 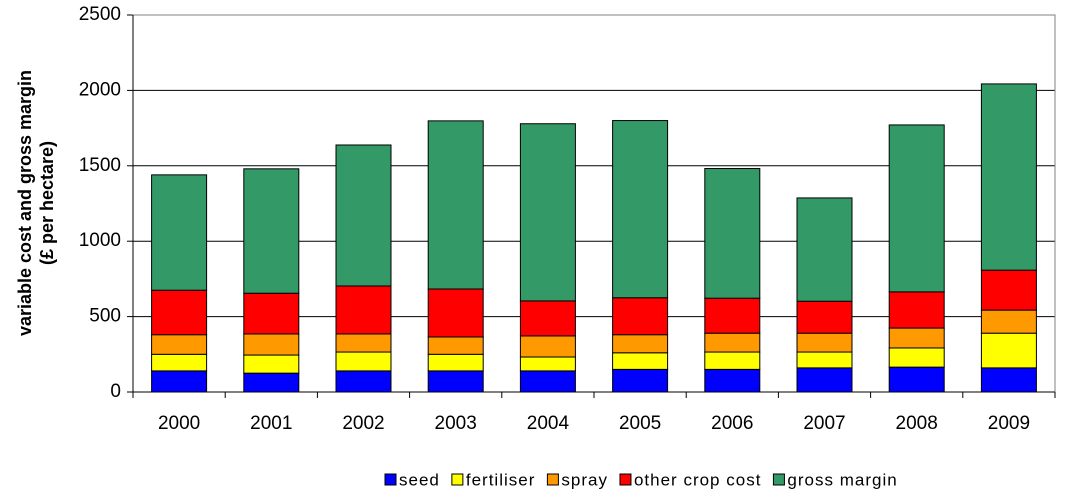 What do you see at coordinates (363, 423) in the screenshot?
I see `x-tick-label: 2002` at bounding box center [363, 423].